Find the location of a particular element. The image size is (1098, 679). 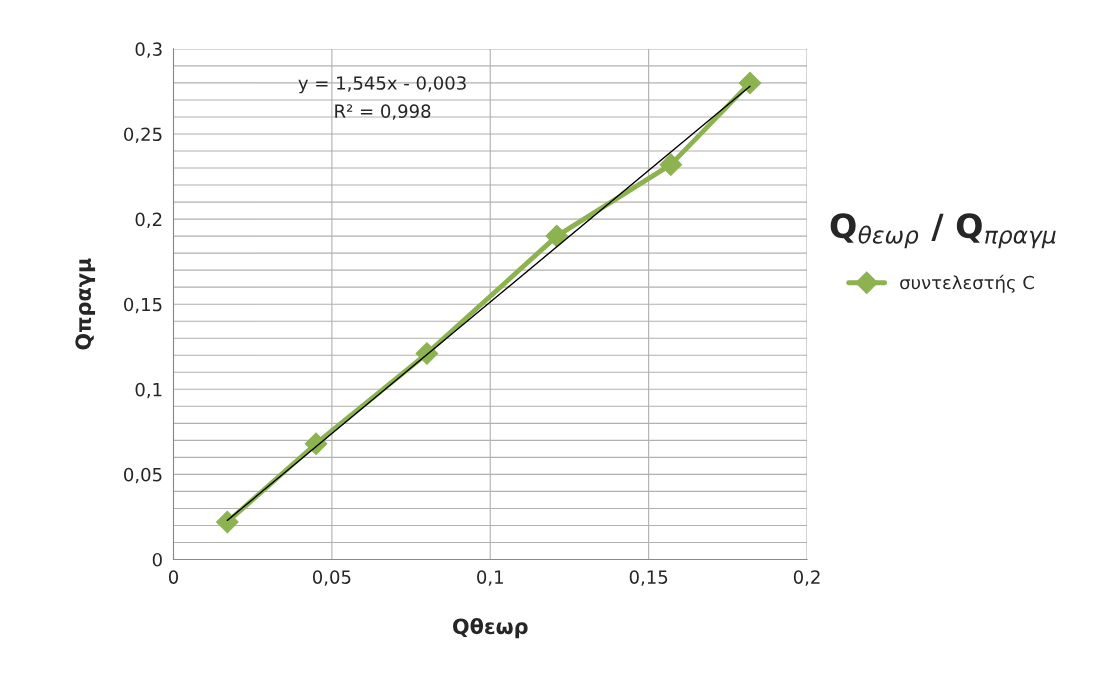

x-axis-title: Qθεωρ is located at coordinates (490, 628).